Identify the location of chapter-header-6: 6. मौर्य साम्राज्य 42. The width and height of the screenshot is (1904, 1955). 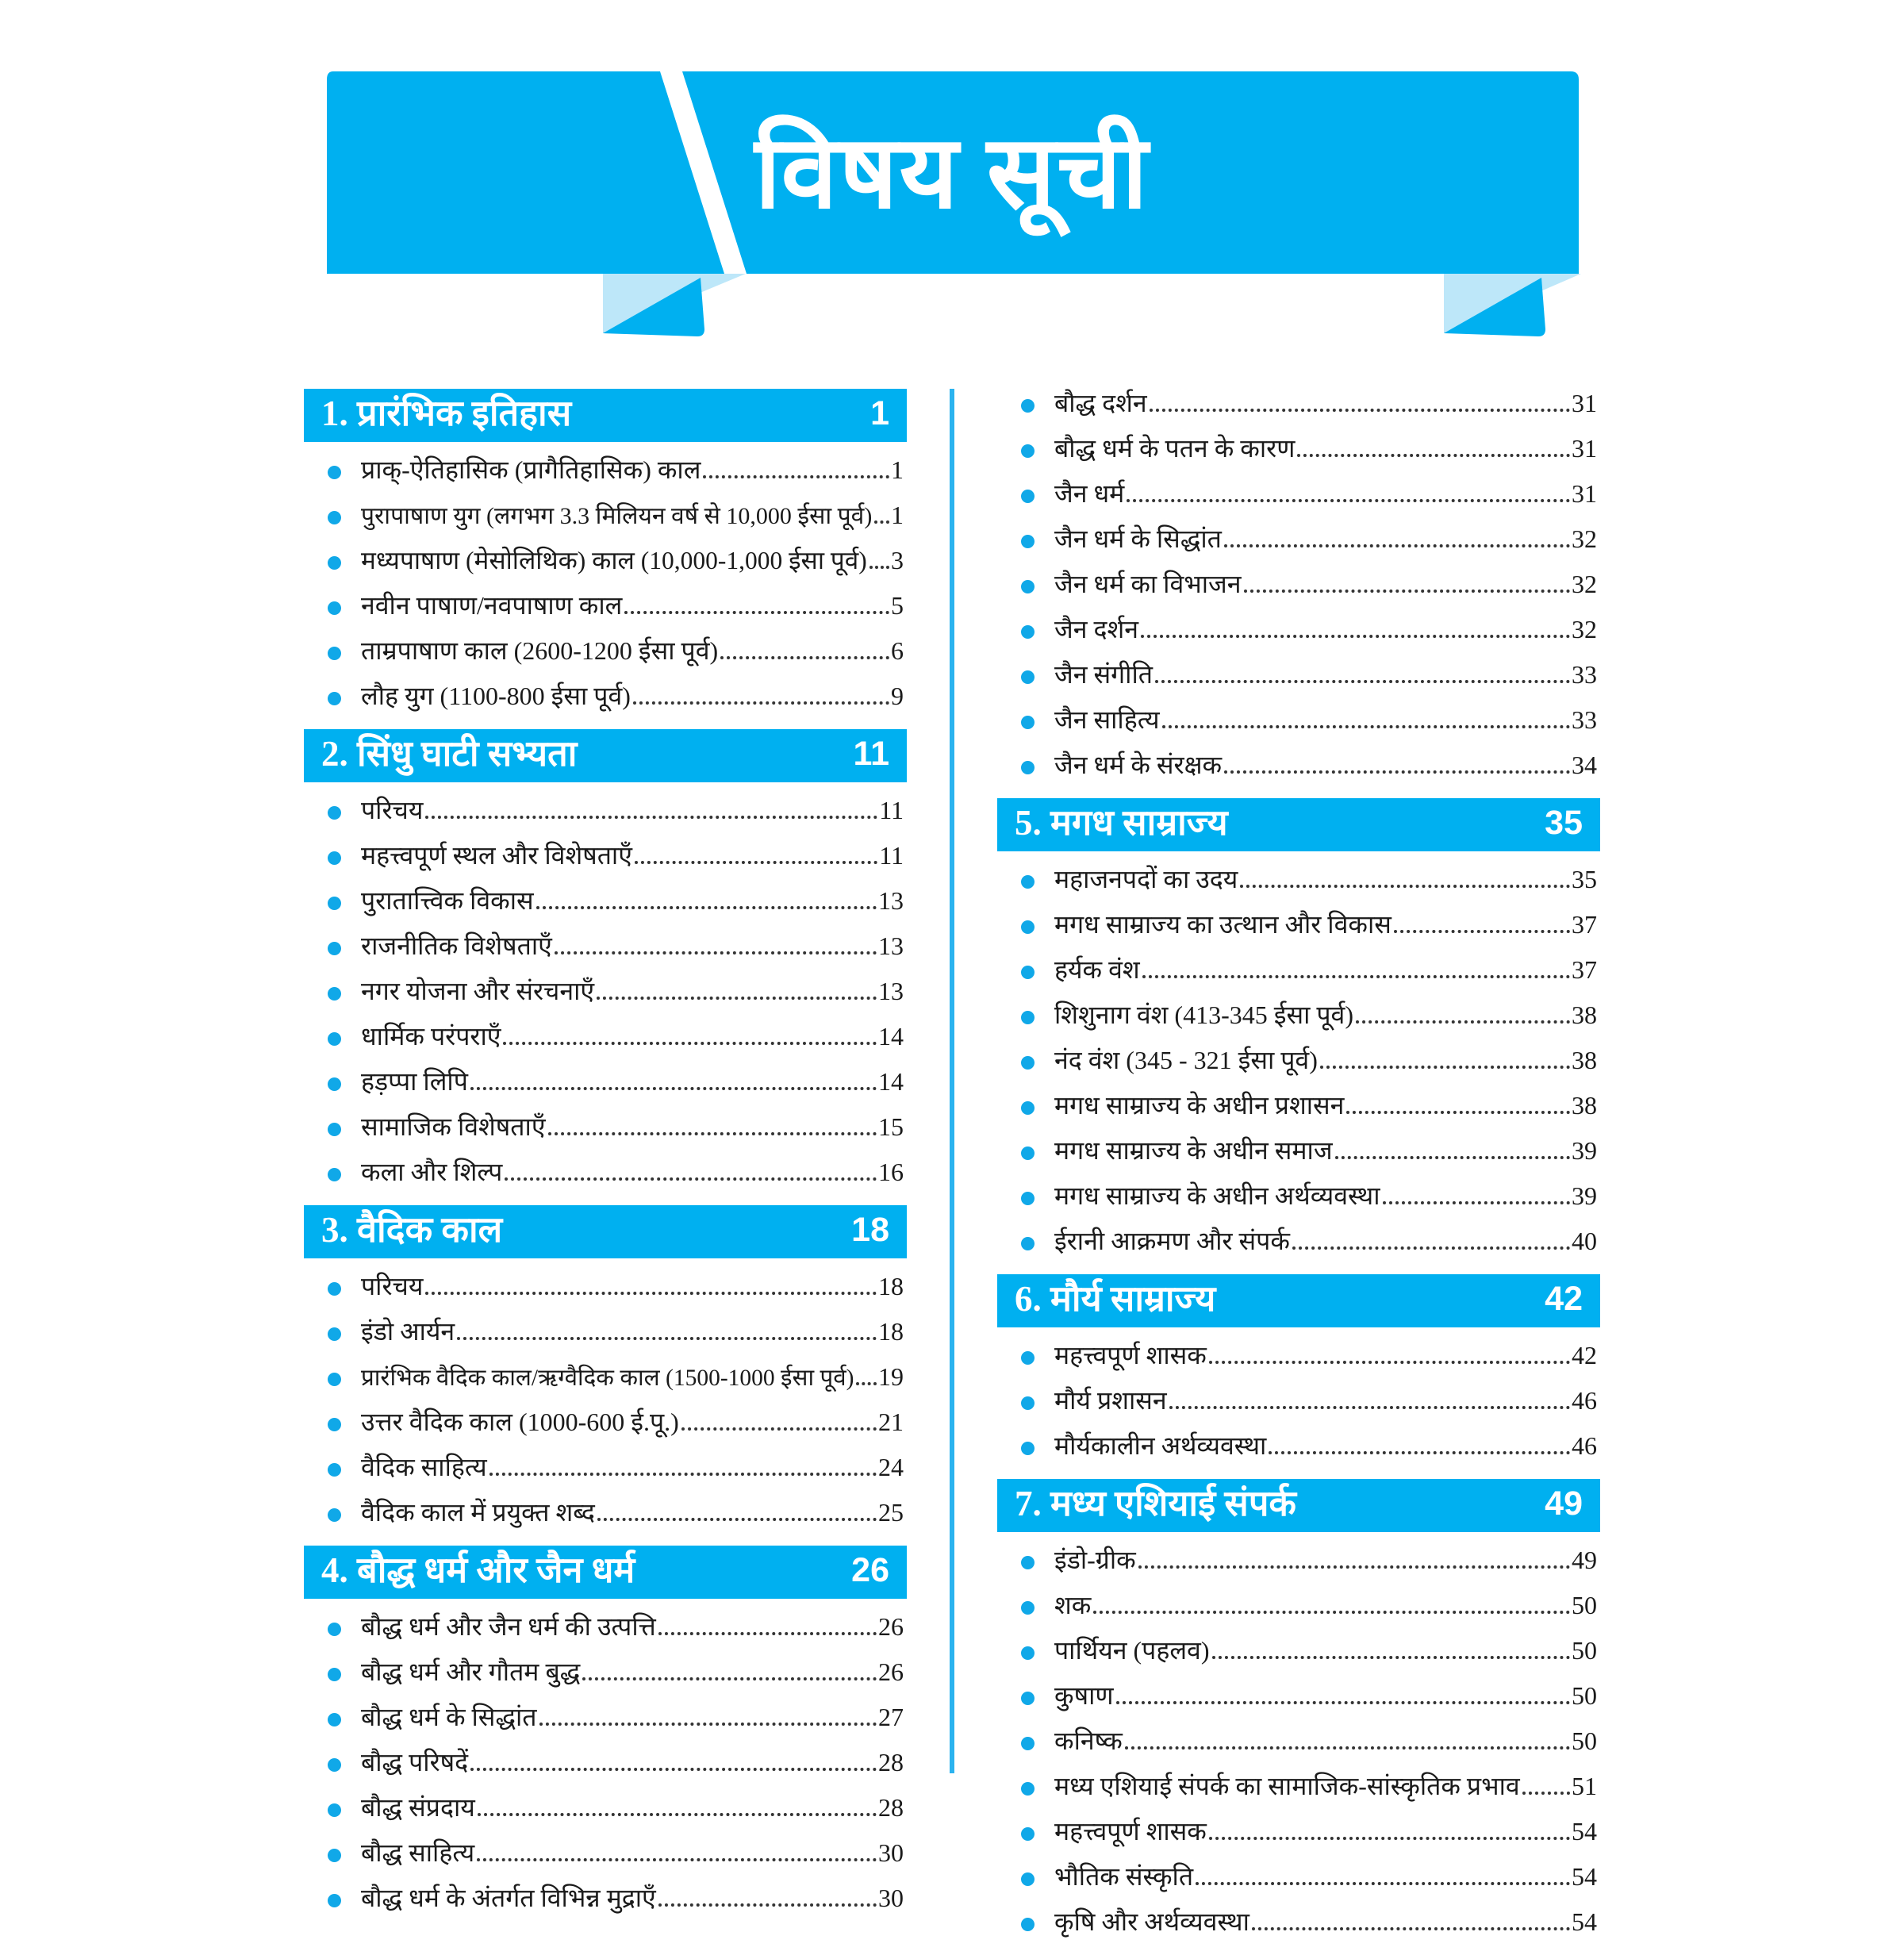
(1298, 1300).